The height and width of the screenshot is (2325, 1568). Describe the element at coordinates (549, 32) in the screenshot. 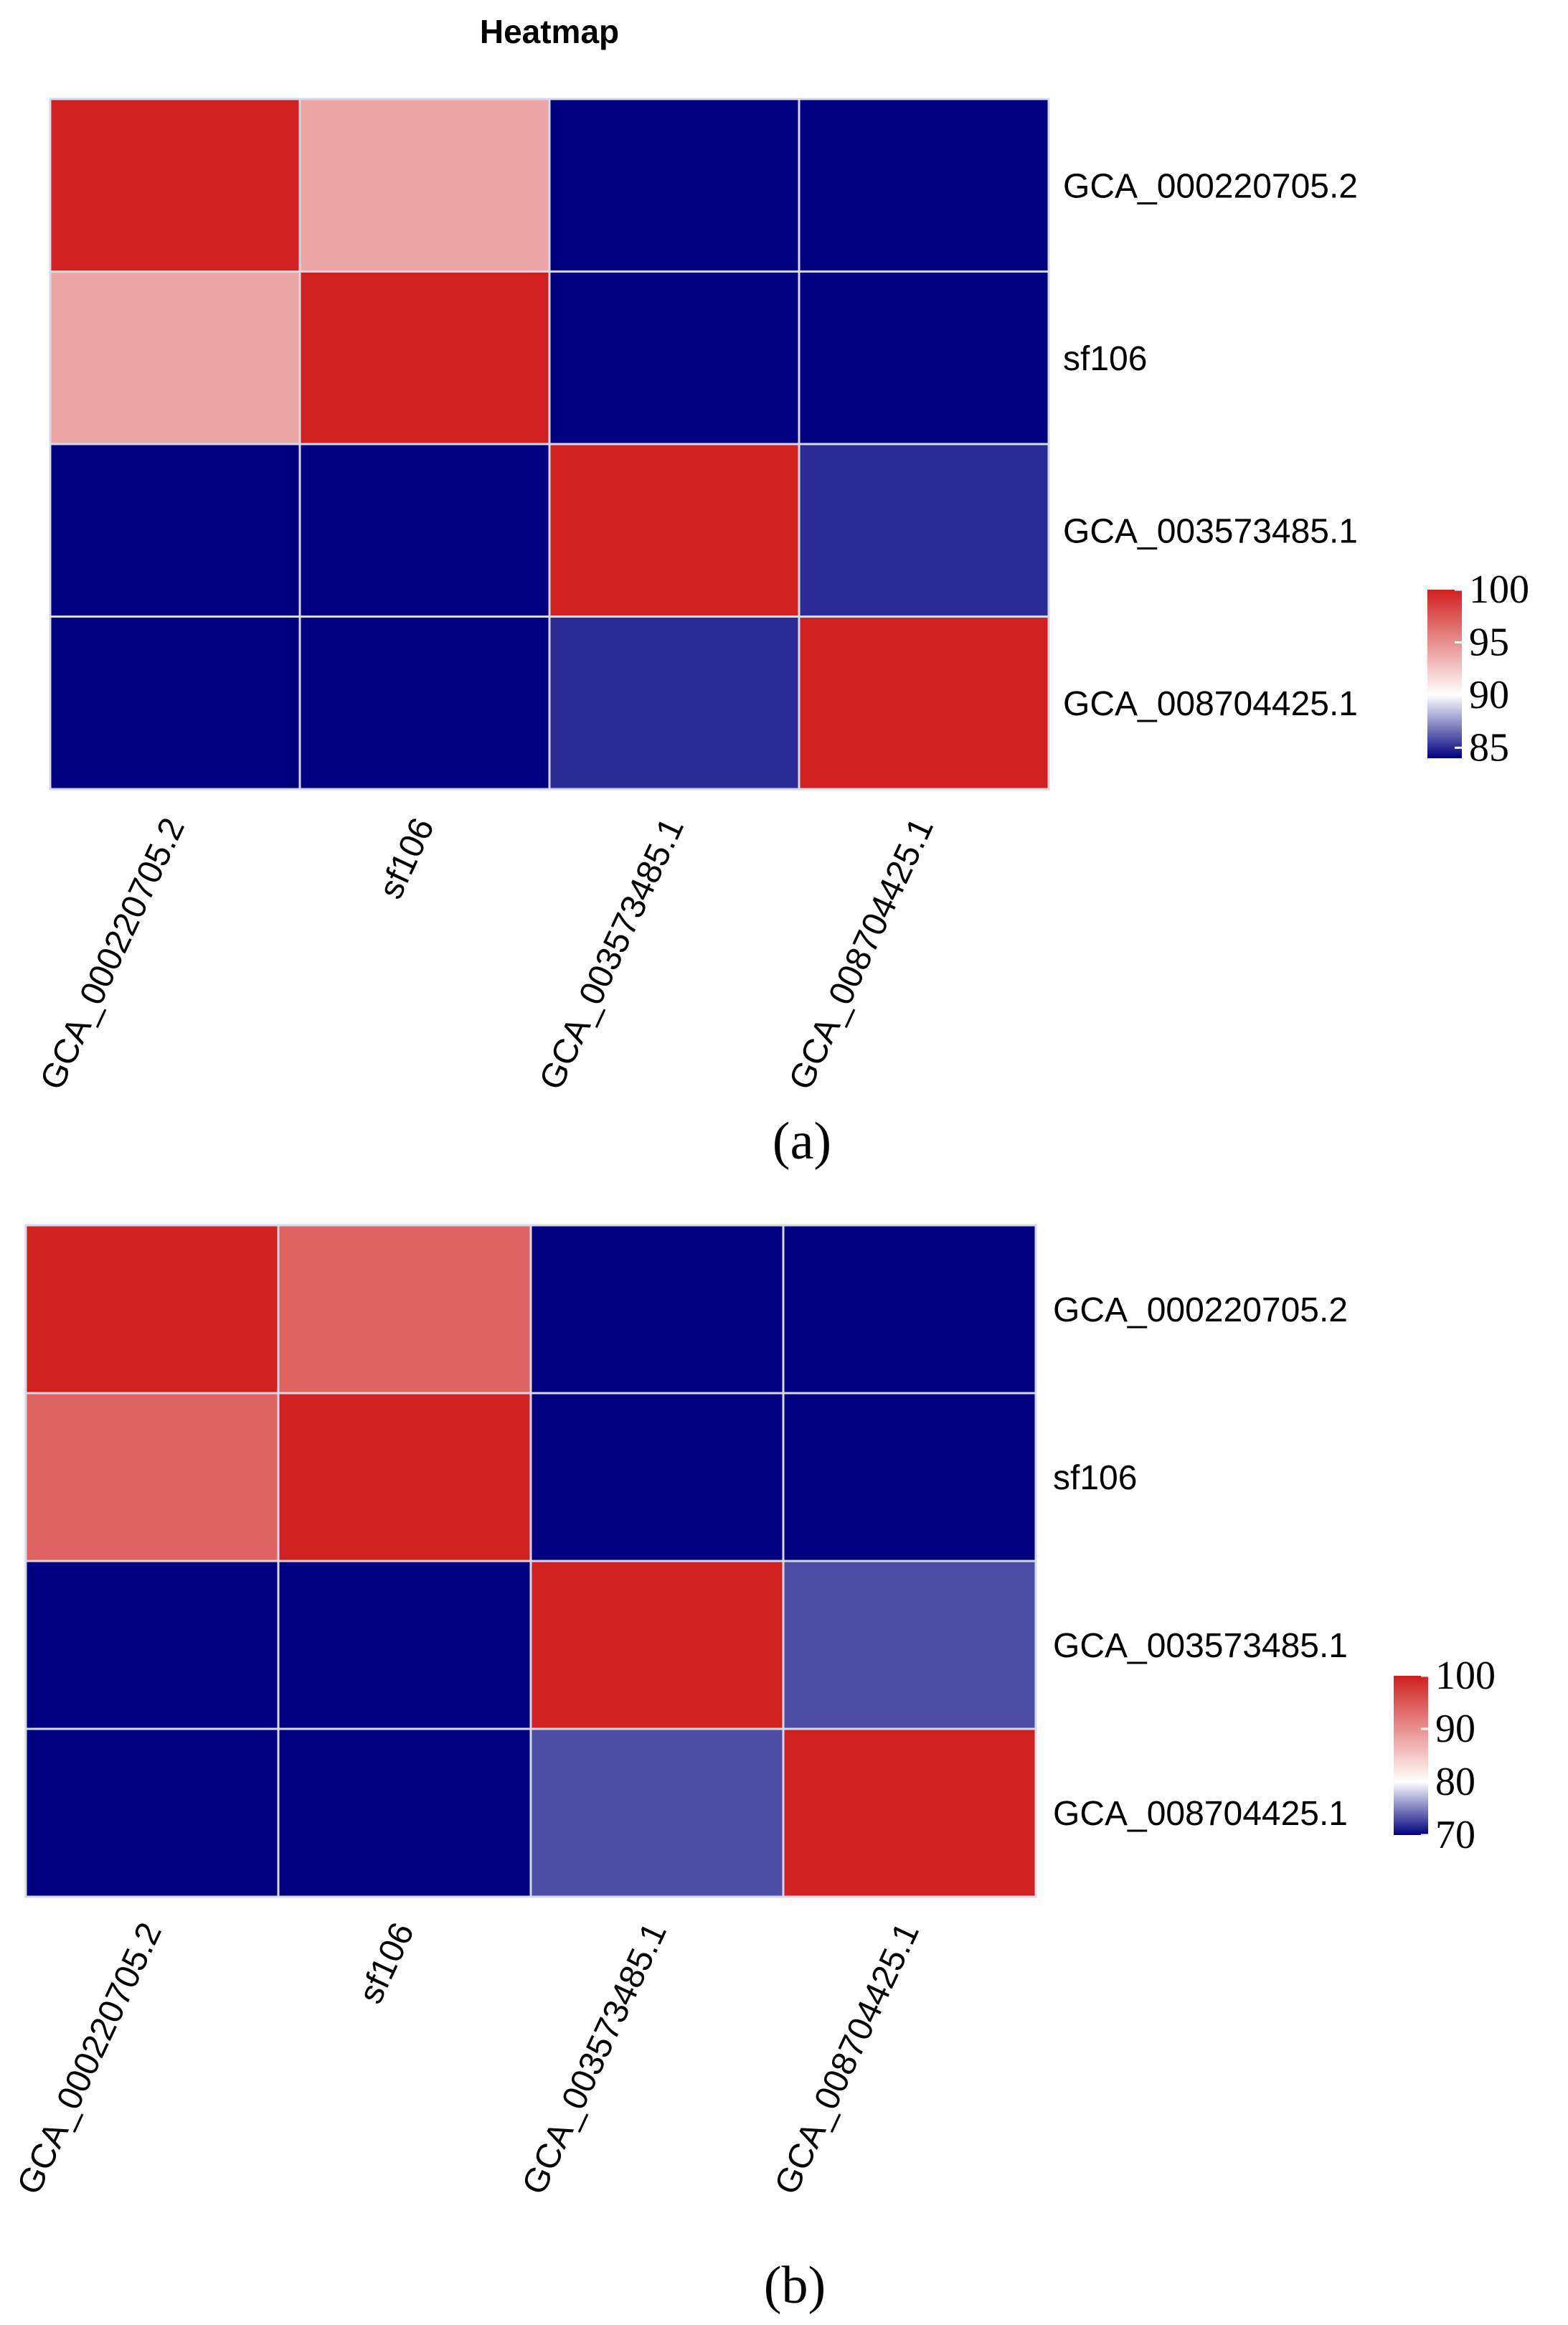

I see `chart-title: Heatmap` at that location.